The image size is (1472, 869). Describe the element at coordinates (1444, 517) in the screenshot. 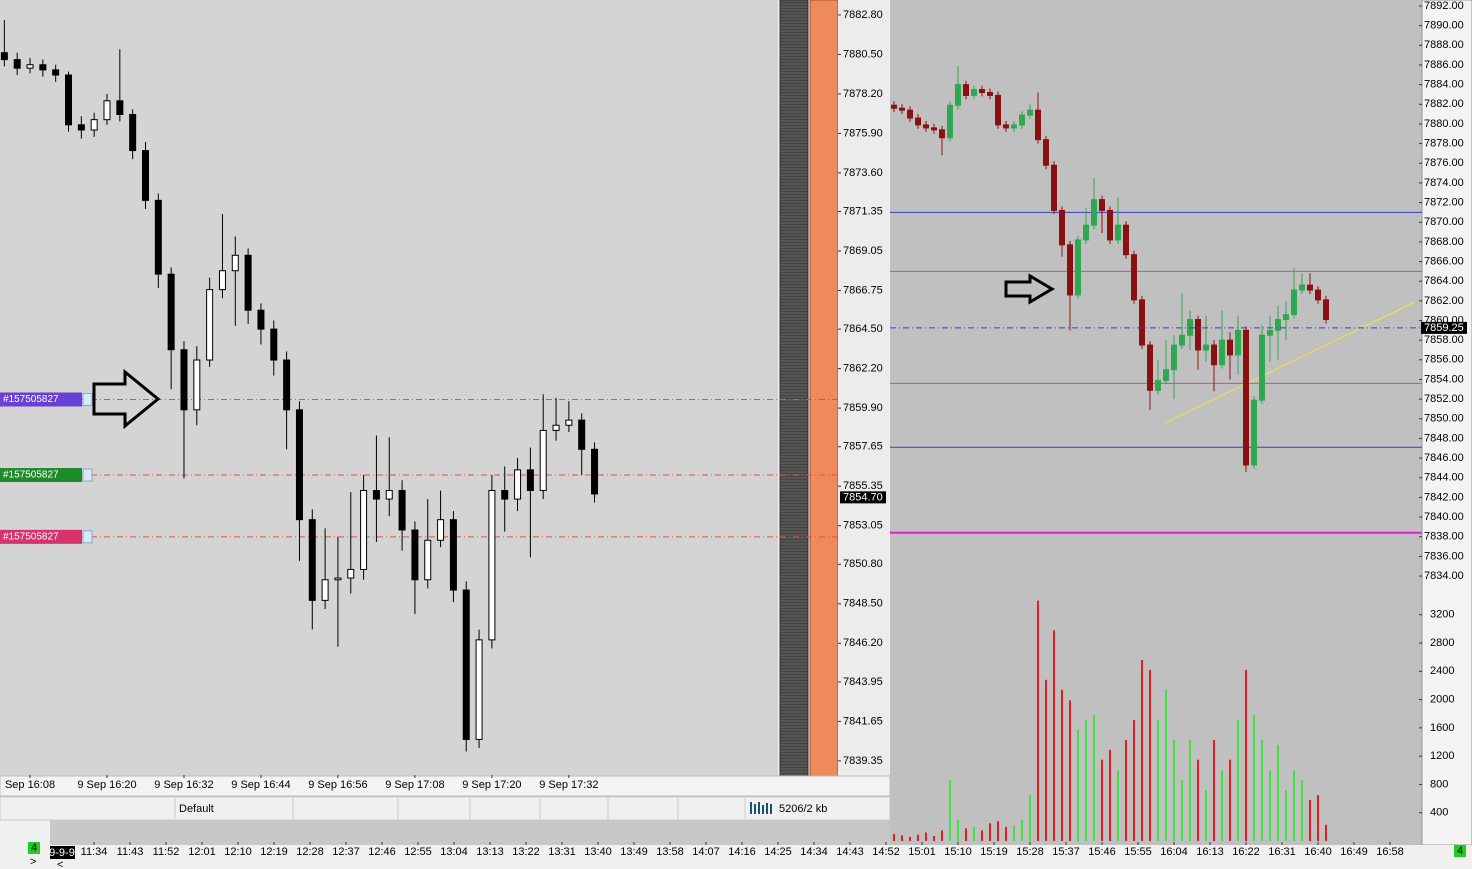

I see `y-tick-label: 7840.00` at that location.